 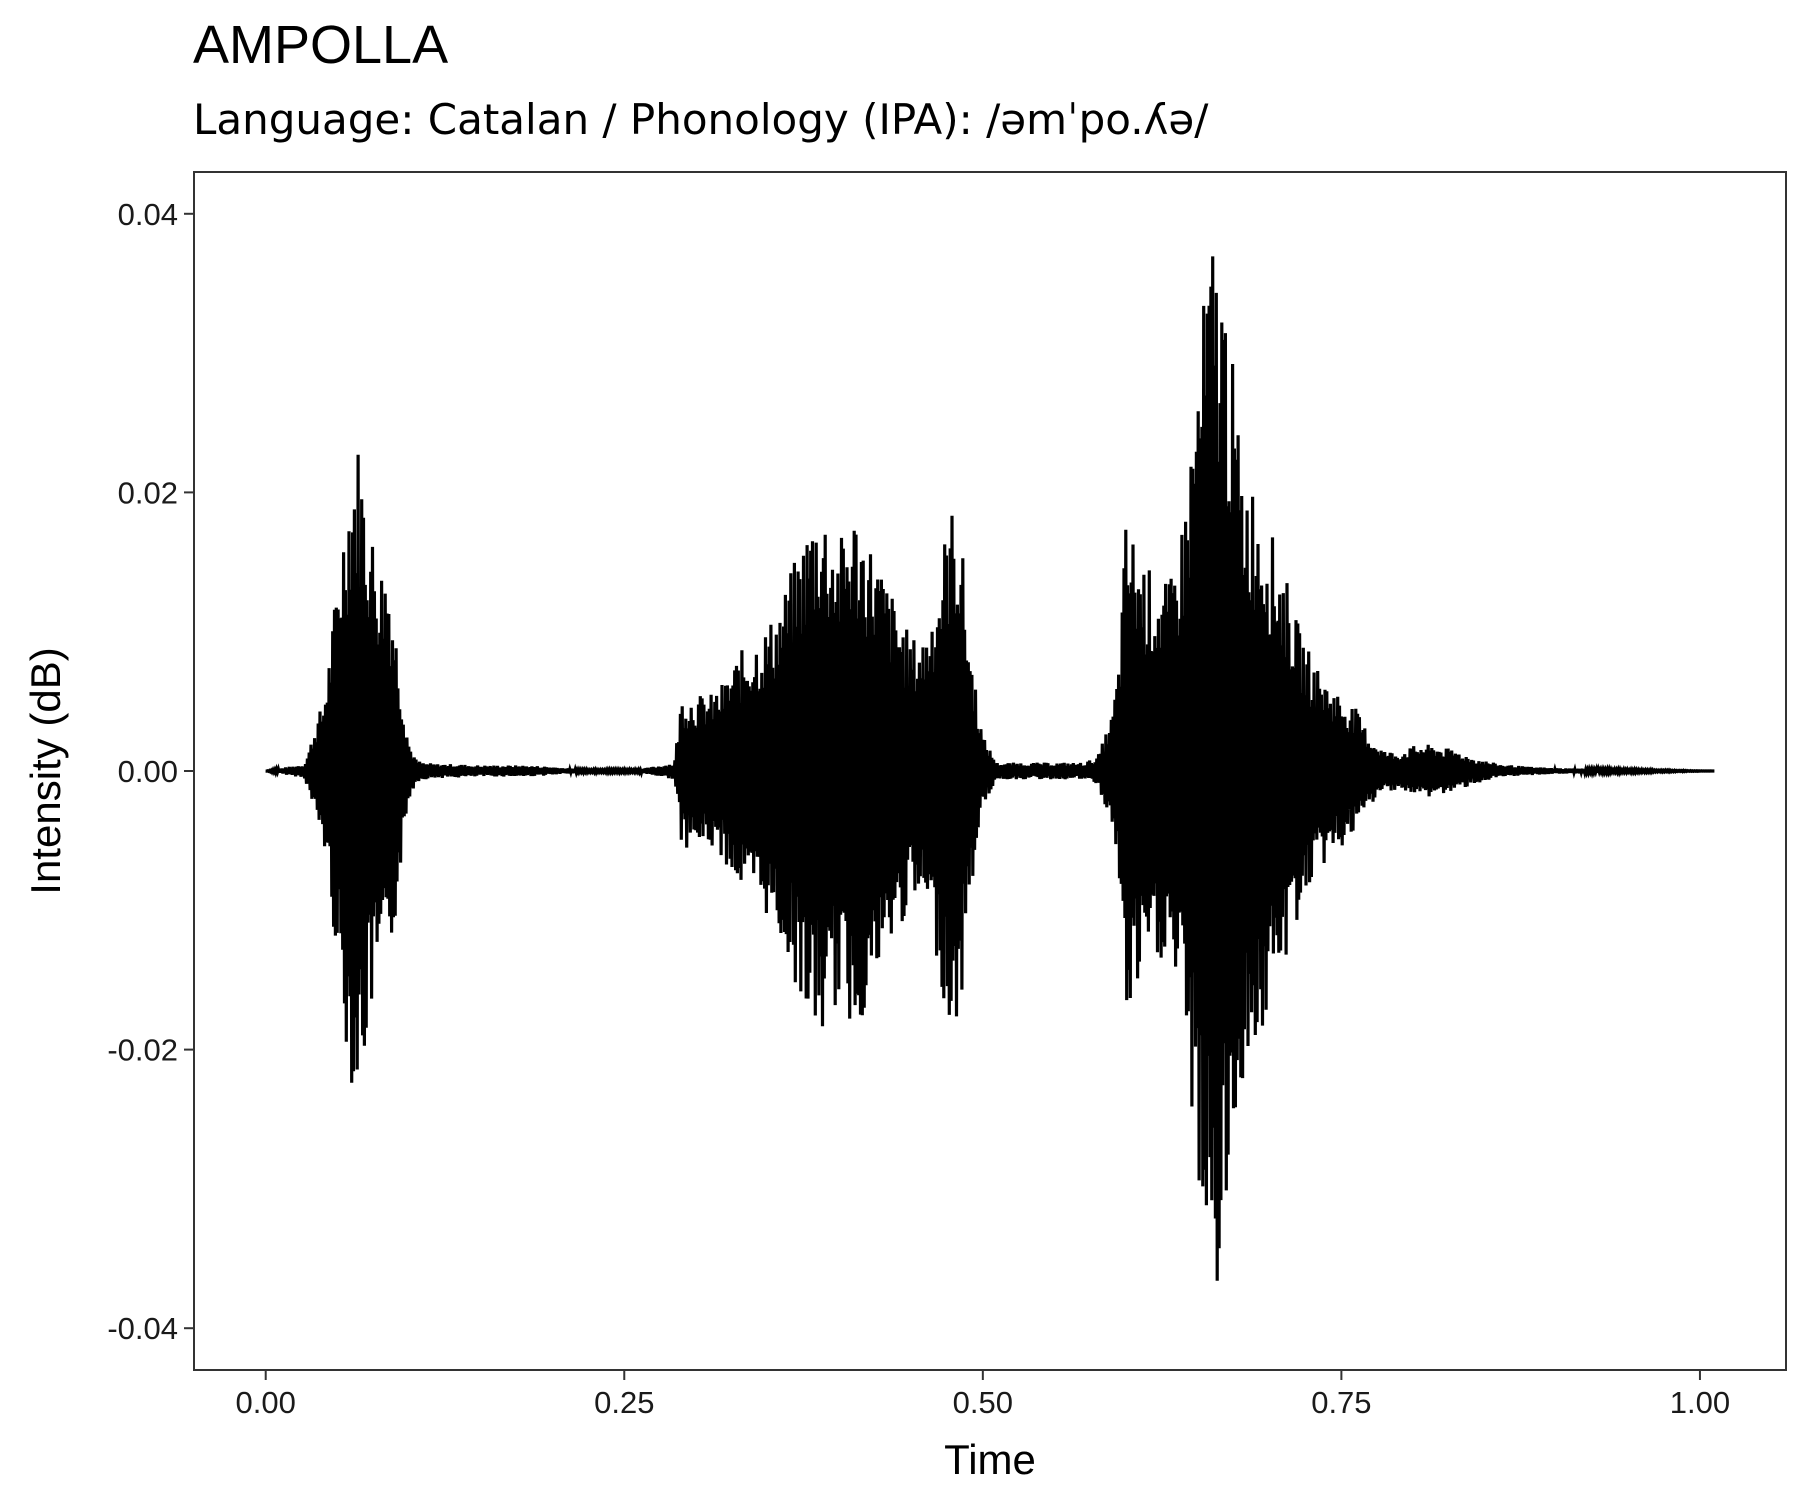 I want to click on x-tick-label: 0.25, so click(x=624, y=1402).